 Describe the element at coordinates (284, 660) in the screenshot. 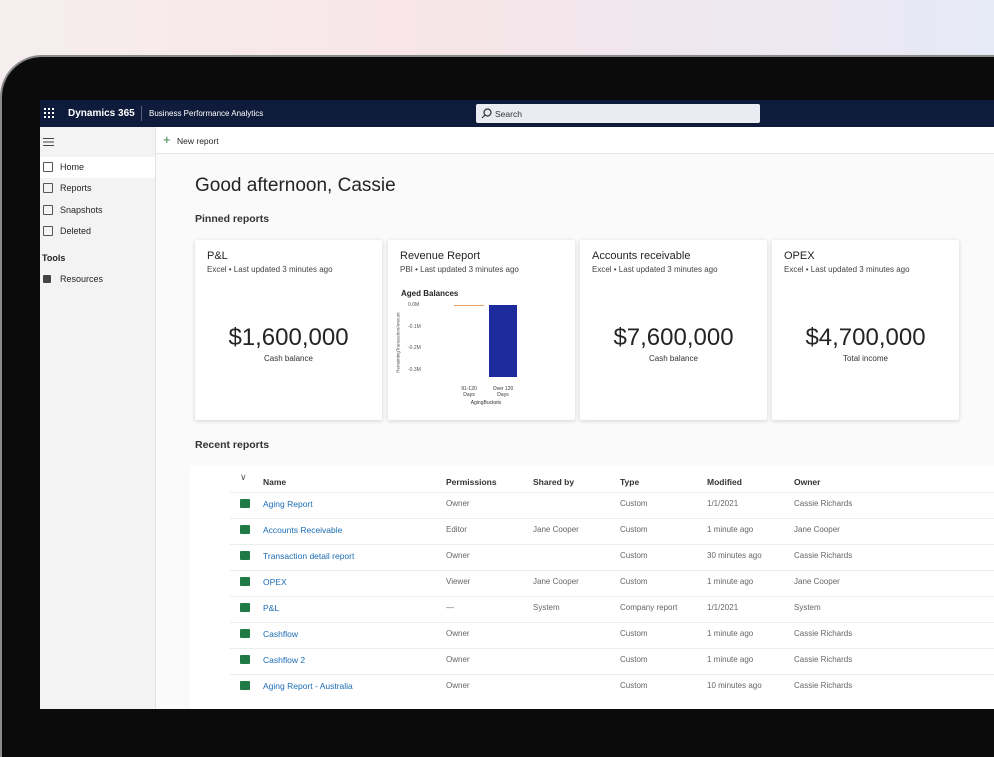

I see `report-link: Cashflow 2` at that location.